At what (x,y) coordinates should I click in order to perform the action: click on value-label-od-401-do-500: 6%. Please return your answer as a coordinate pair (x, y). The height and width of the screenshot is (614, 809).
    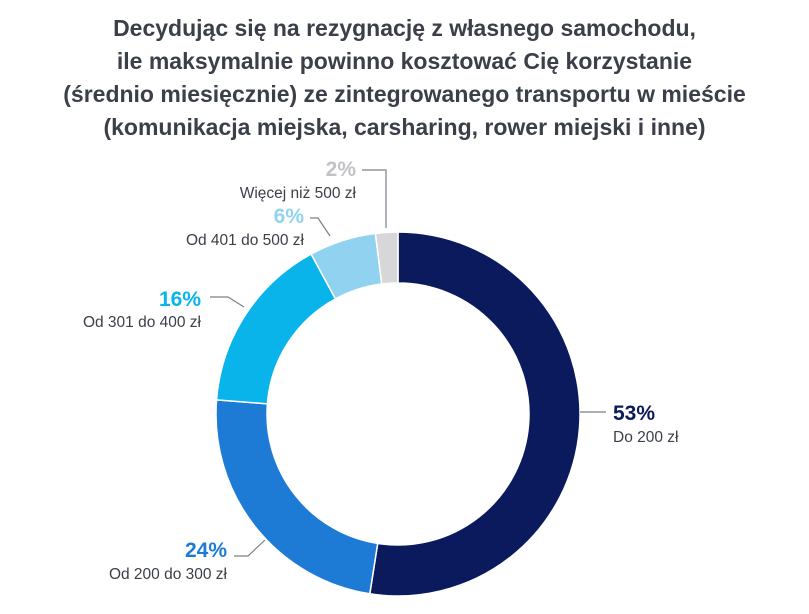
    Looking at the image, I should click on (289, 216).